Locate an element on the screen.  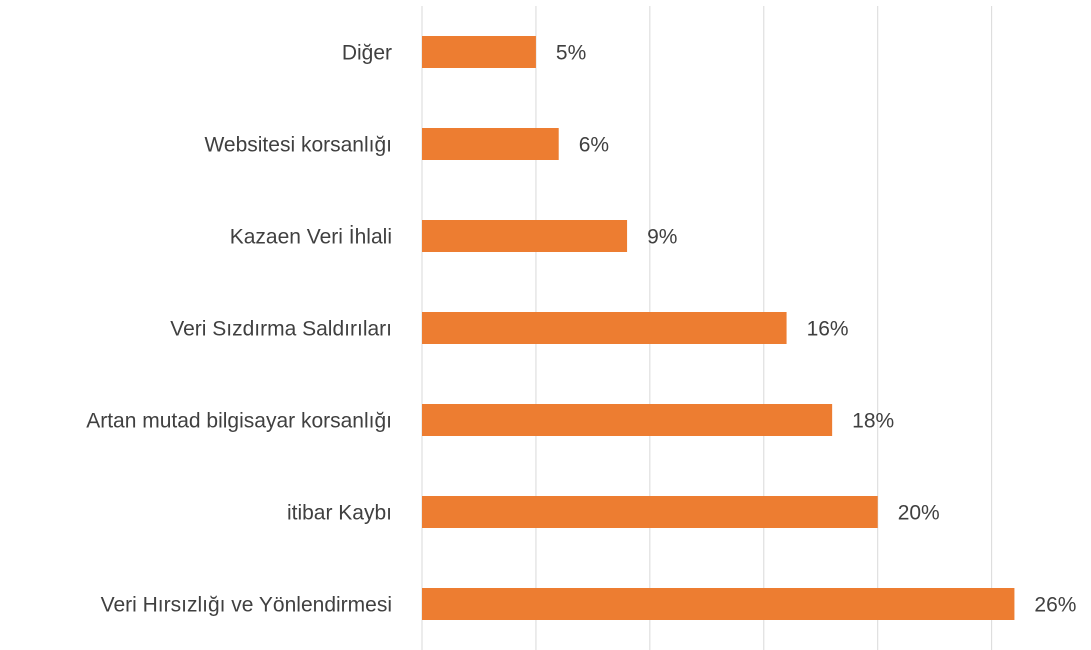
y-tick-label: Veri Hırsızlığı ve Yönlendirmesi is located at coordinates (246, 605).